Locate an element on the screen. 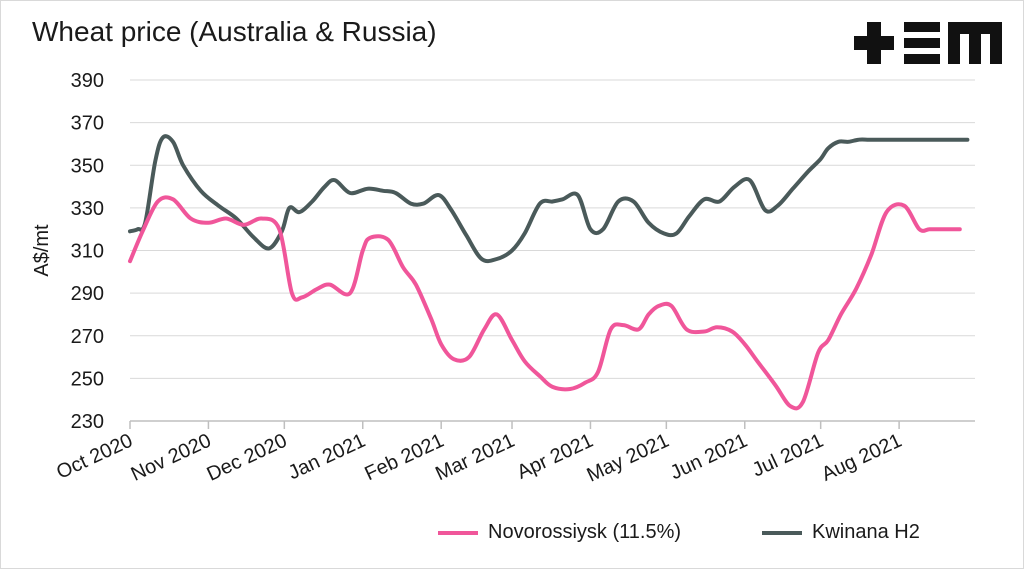 Image resolution: width=1024 pixels, height=569 pixels. y-axis-label: A$/mt is located at coordinates (42, 250).